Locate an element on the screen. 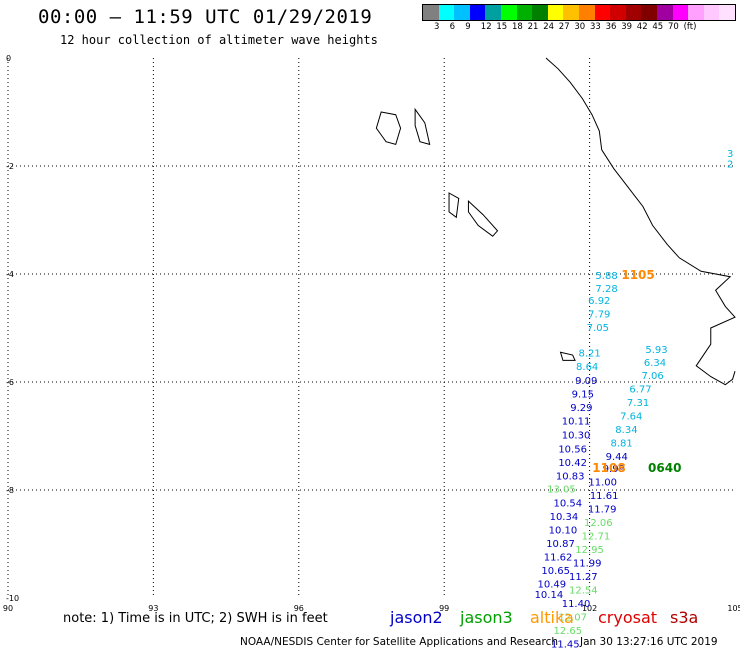 The height and width of the screenshot is (650, 740). sat-jason2: jason2 is located at coordinates (416, 617).